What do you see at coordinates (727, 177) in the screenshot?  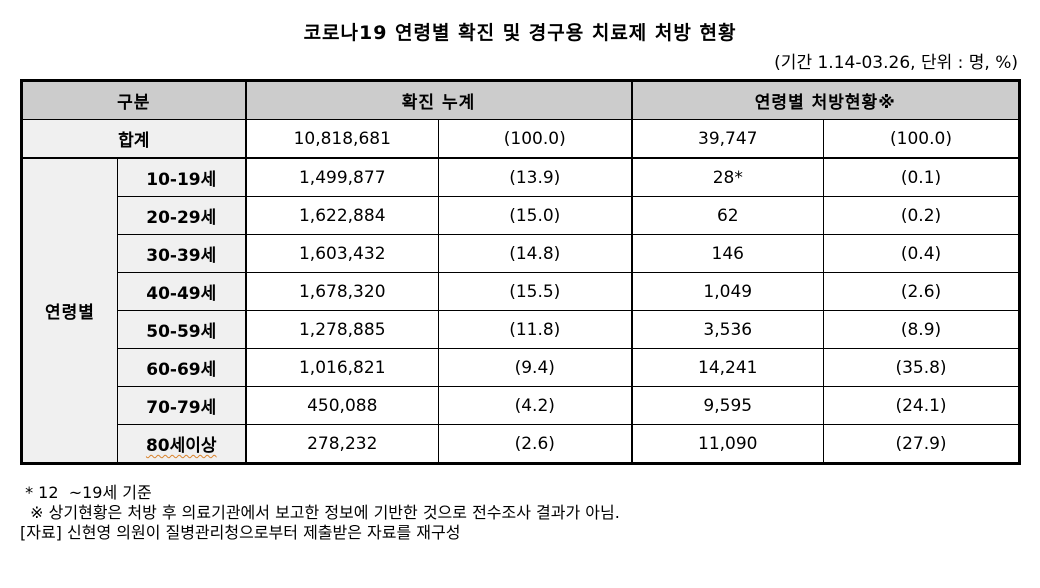 I see `prescribed-count: 28*` at bounding box center [727, 177].